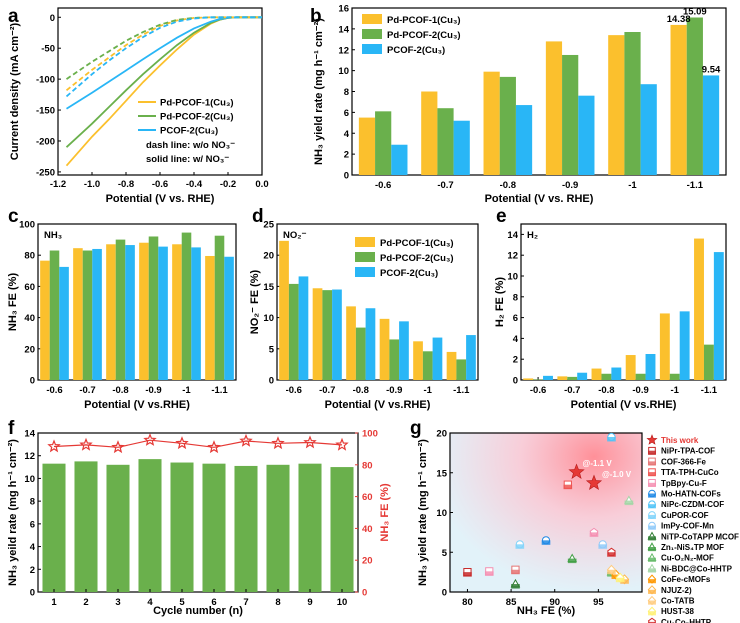 The width and height of the screenshot is (740, 623). Describe the element at coordinates (13, 302) in the screenshot. I see `plot-c-ylabel: NH₃ FE (%)` at that location.